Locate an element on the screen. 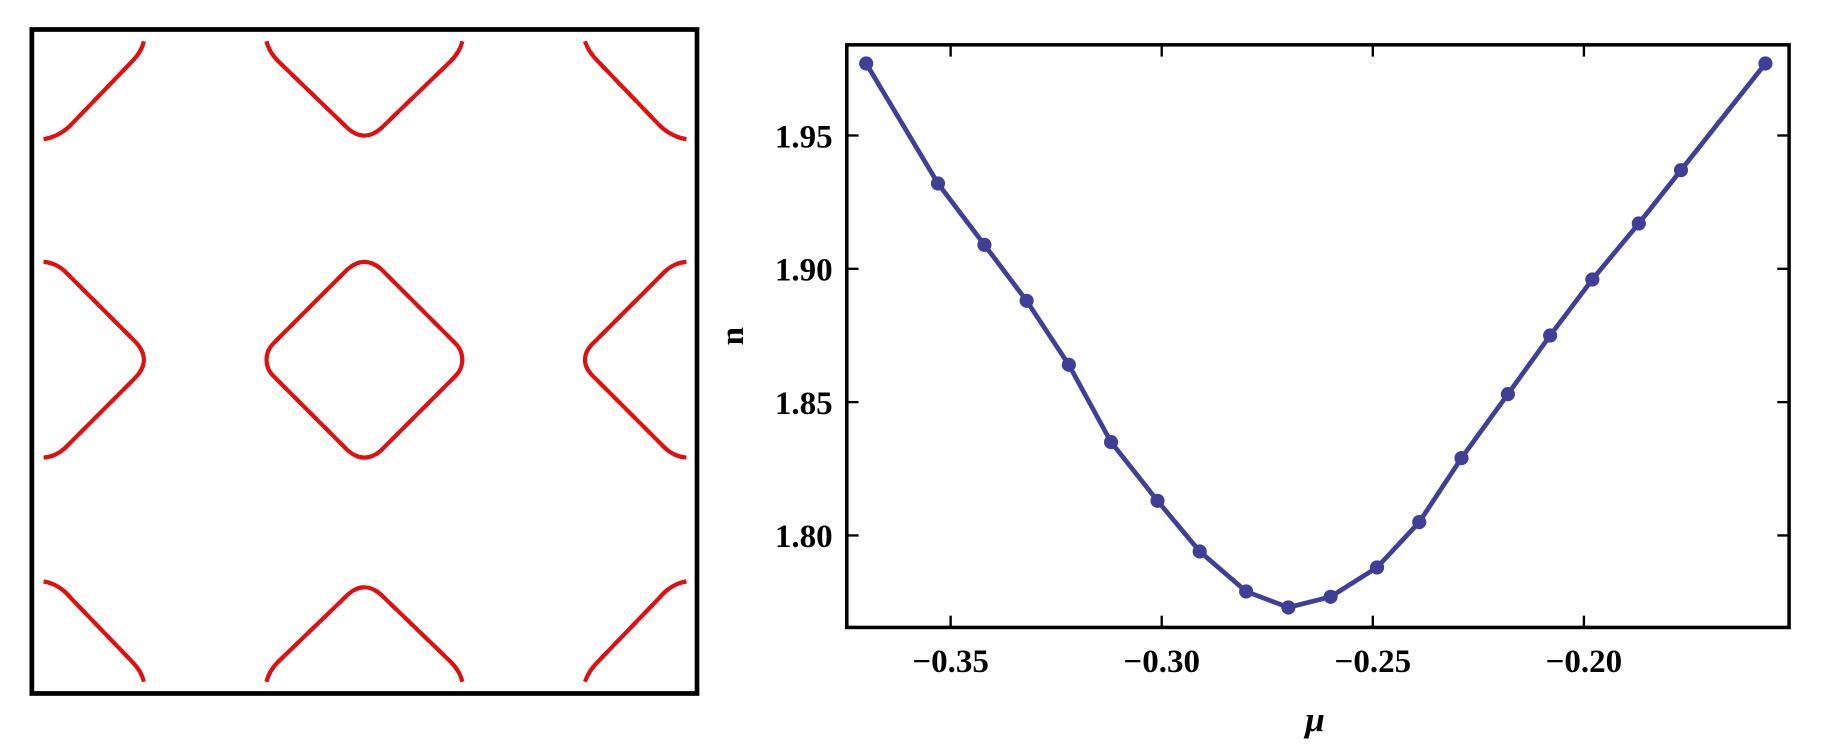 The width and height of the screenshot is (1828, 756). y-tick-label: 1.80 is located at coordinates (804, 537).